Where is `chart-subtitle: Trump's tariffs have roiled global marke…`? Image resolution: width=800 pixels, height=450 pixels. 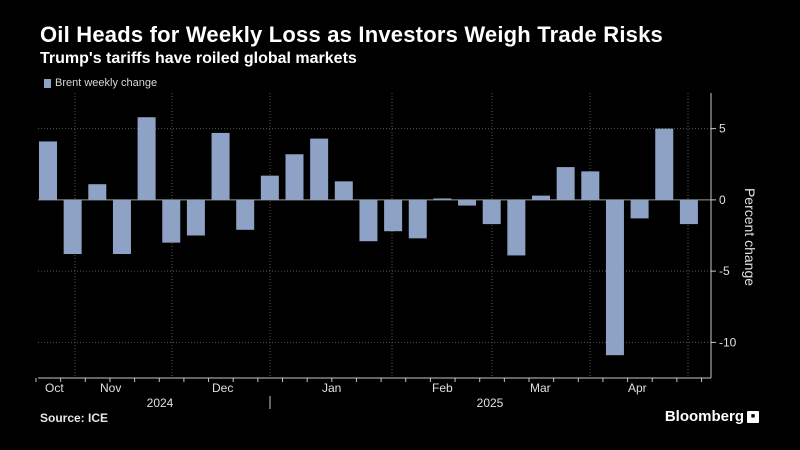
chart-subtitle: Trump's tariffs have roiled global marke… is located at coordinates (198, 58).